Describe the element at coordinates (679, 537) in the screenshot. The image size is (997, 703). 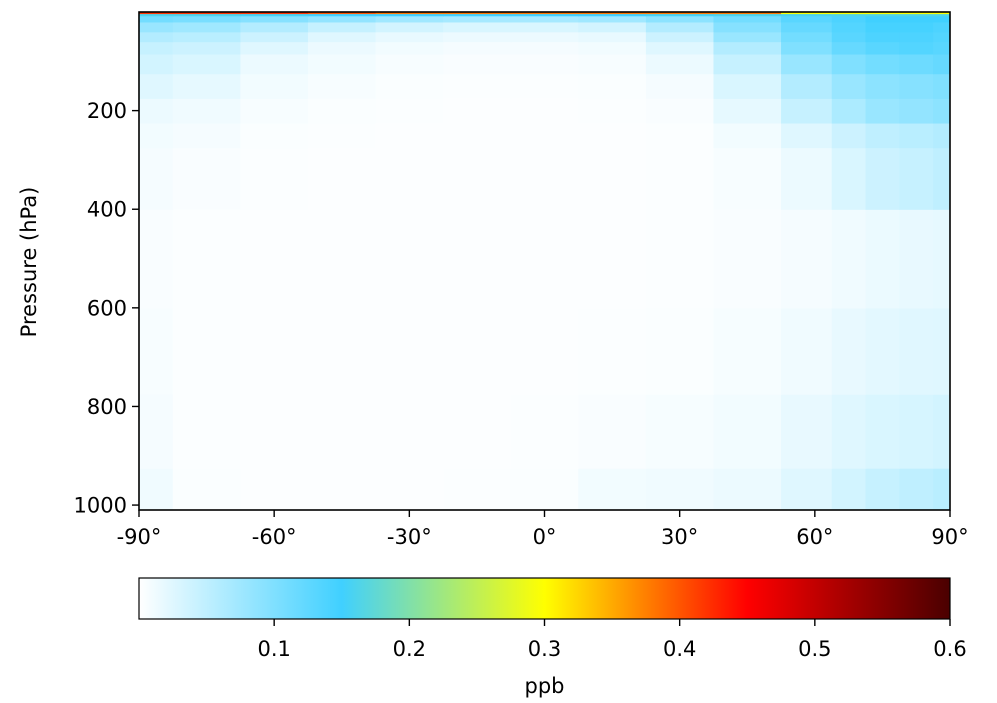
I see `x-tick-label: 30°` at that location.